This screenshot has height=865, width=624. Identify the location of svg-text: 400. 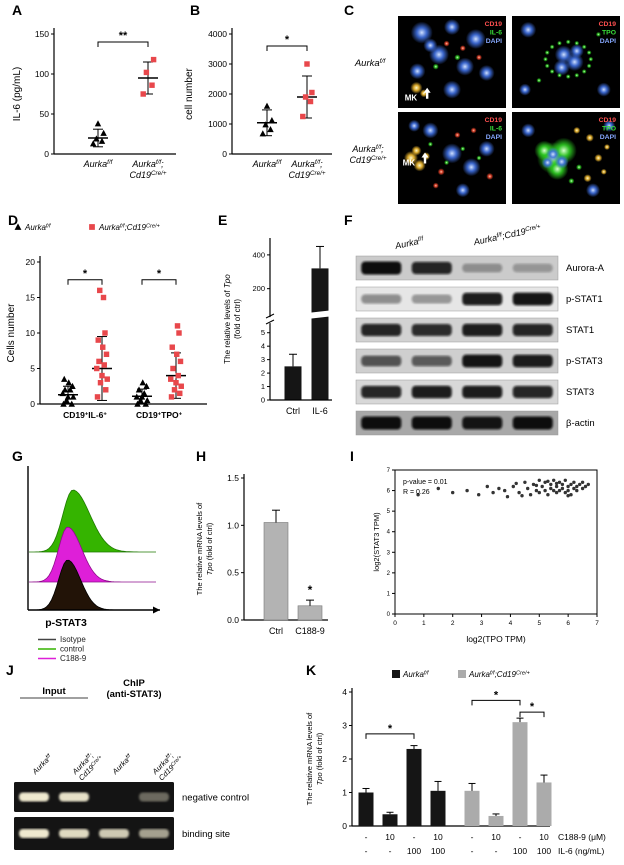
(258, 254).